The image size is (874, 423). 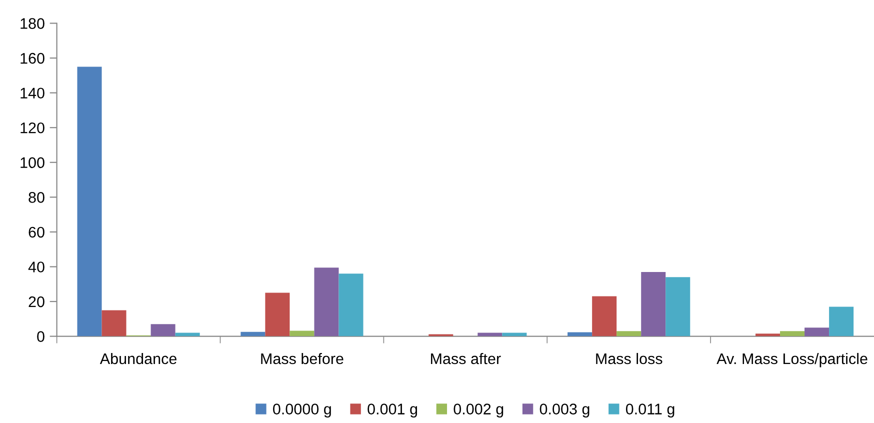 What do you see at coordinates (466, 358) in the screenshot?
I see `x-tick-label: Mass after` at bounding box center [466, 358].